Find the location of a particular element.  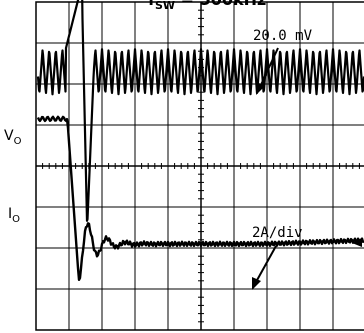

vo-annotation-arrowhead is located at coordinates (260, 88).